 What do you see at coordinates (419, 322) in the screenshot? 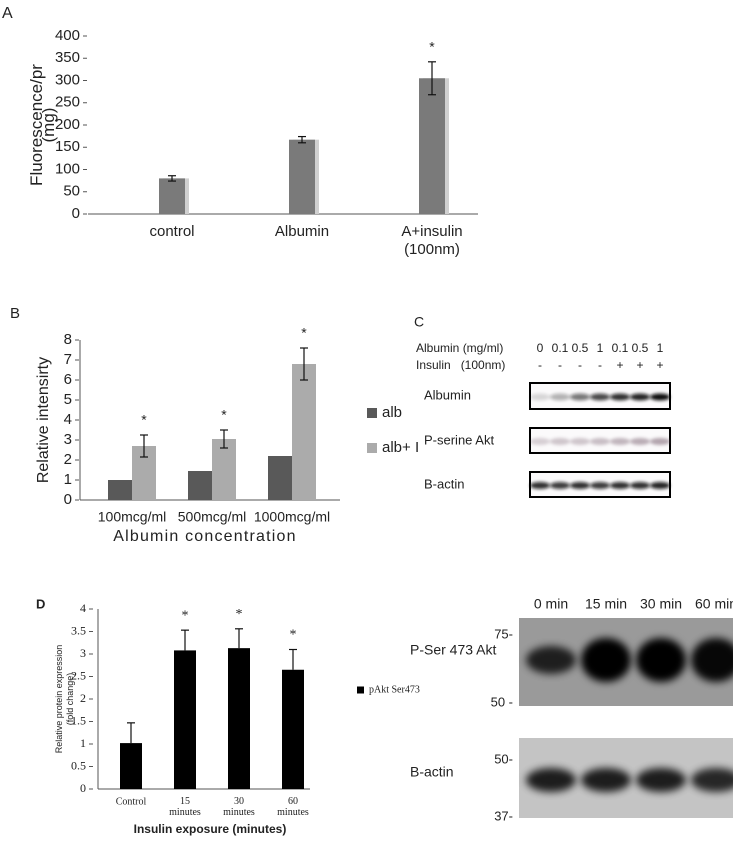
I see `panel-label: C` at bounding box center [419, 322].